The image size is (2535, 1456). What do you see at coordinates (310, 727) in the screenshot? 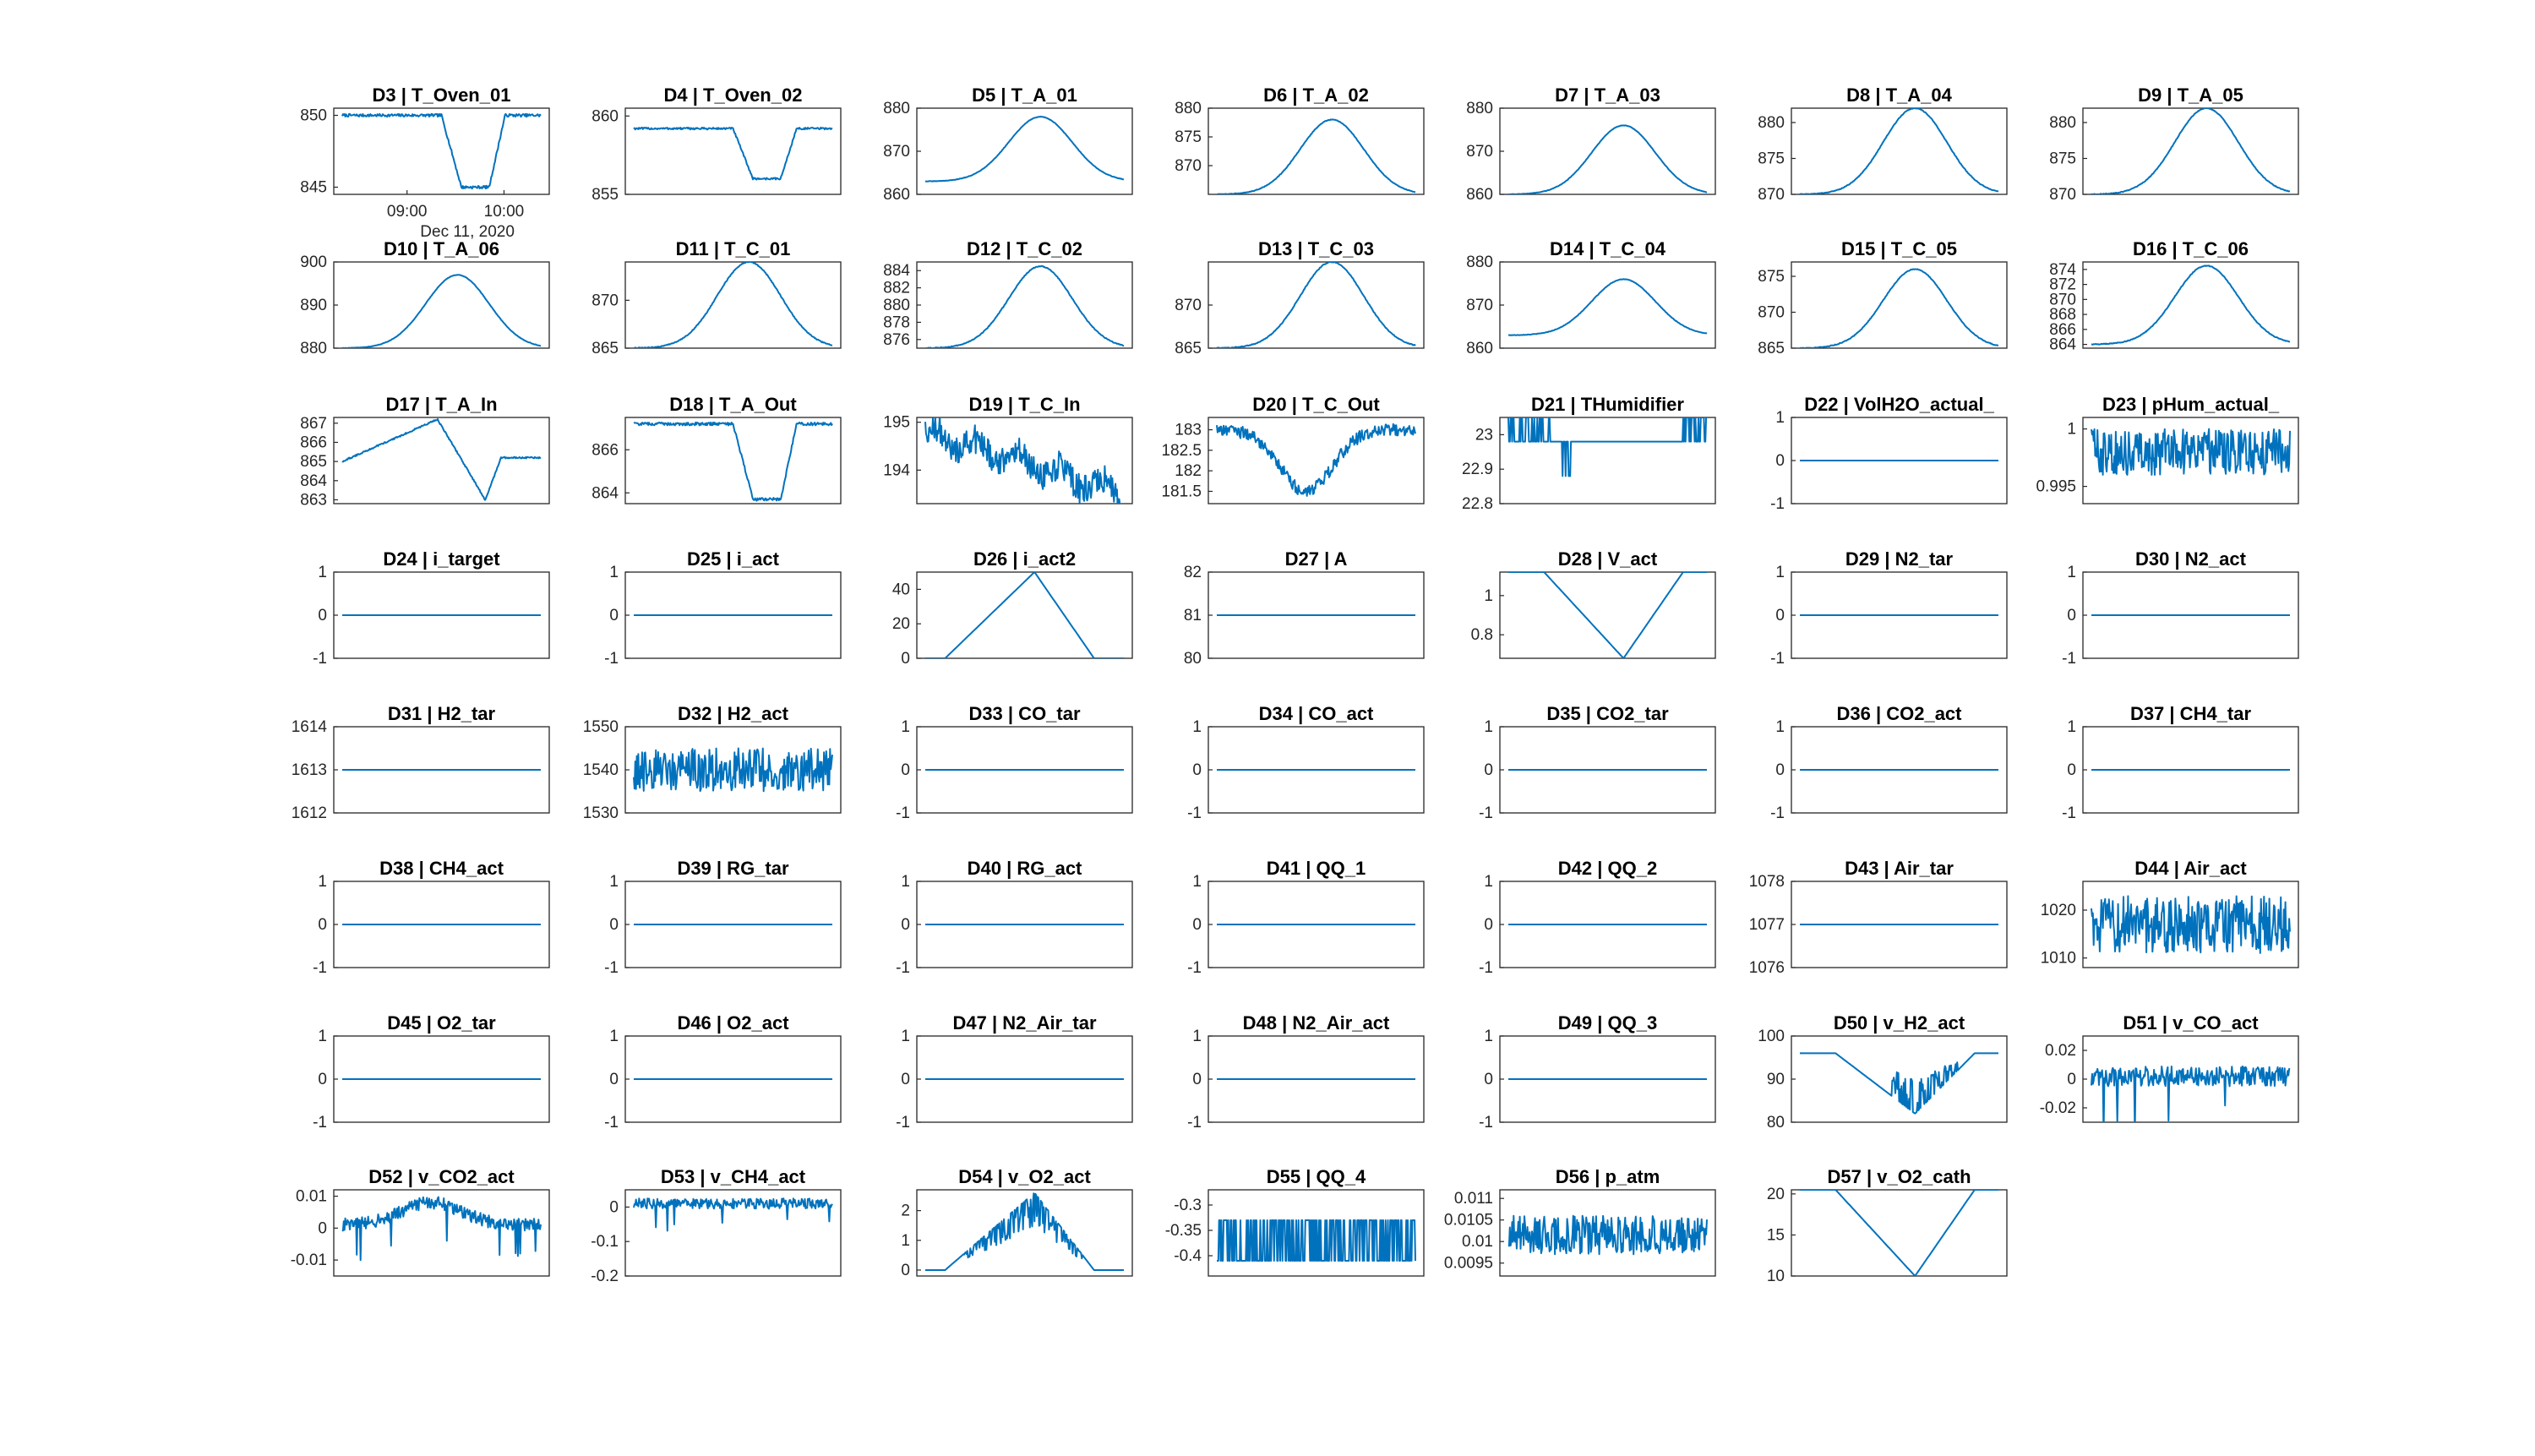
I see `y-tick-label: 1614` at bounding box center [310, 727].